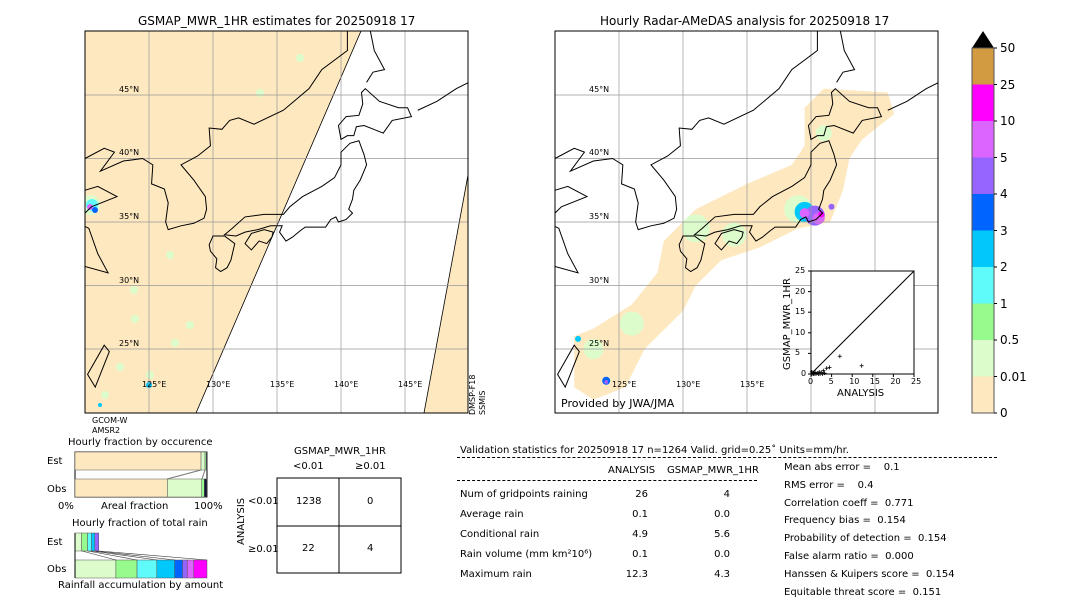 This screenshot has width=1080, height=612. I want to click on right-lat-label: 40°N, so click(599, 152).